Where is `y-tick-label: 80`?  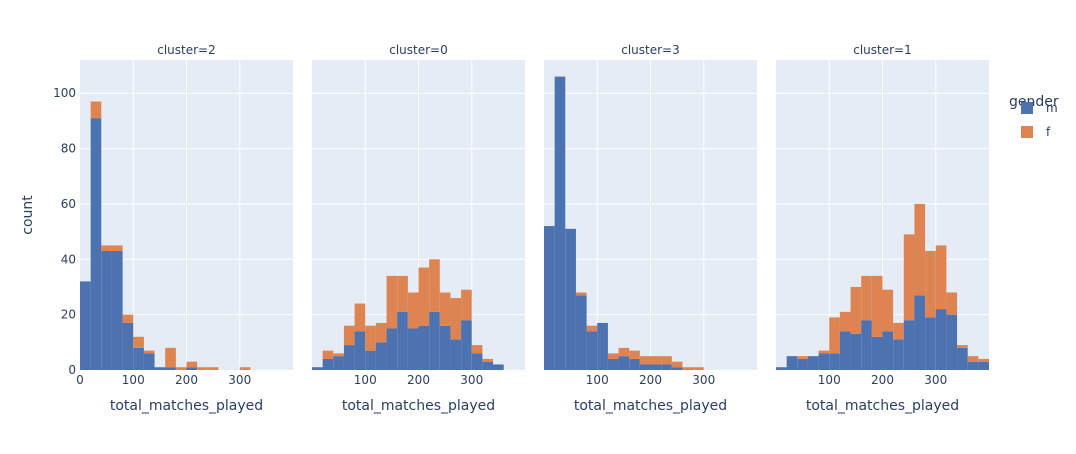
y-tick-label: 80 is located at coordinates (68, 149).